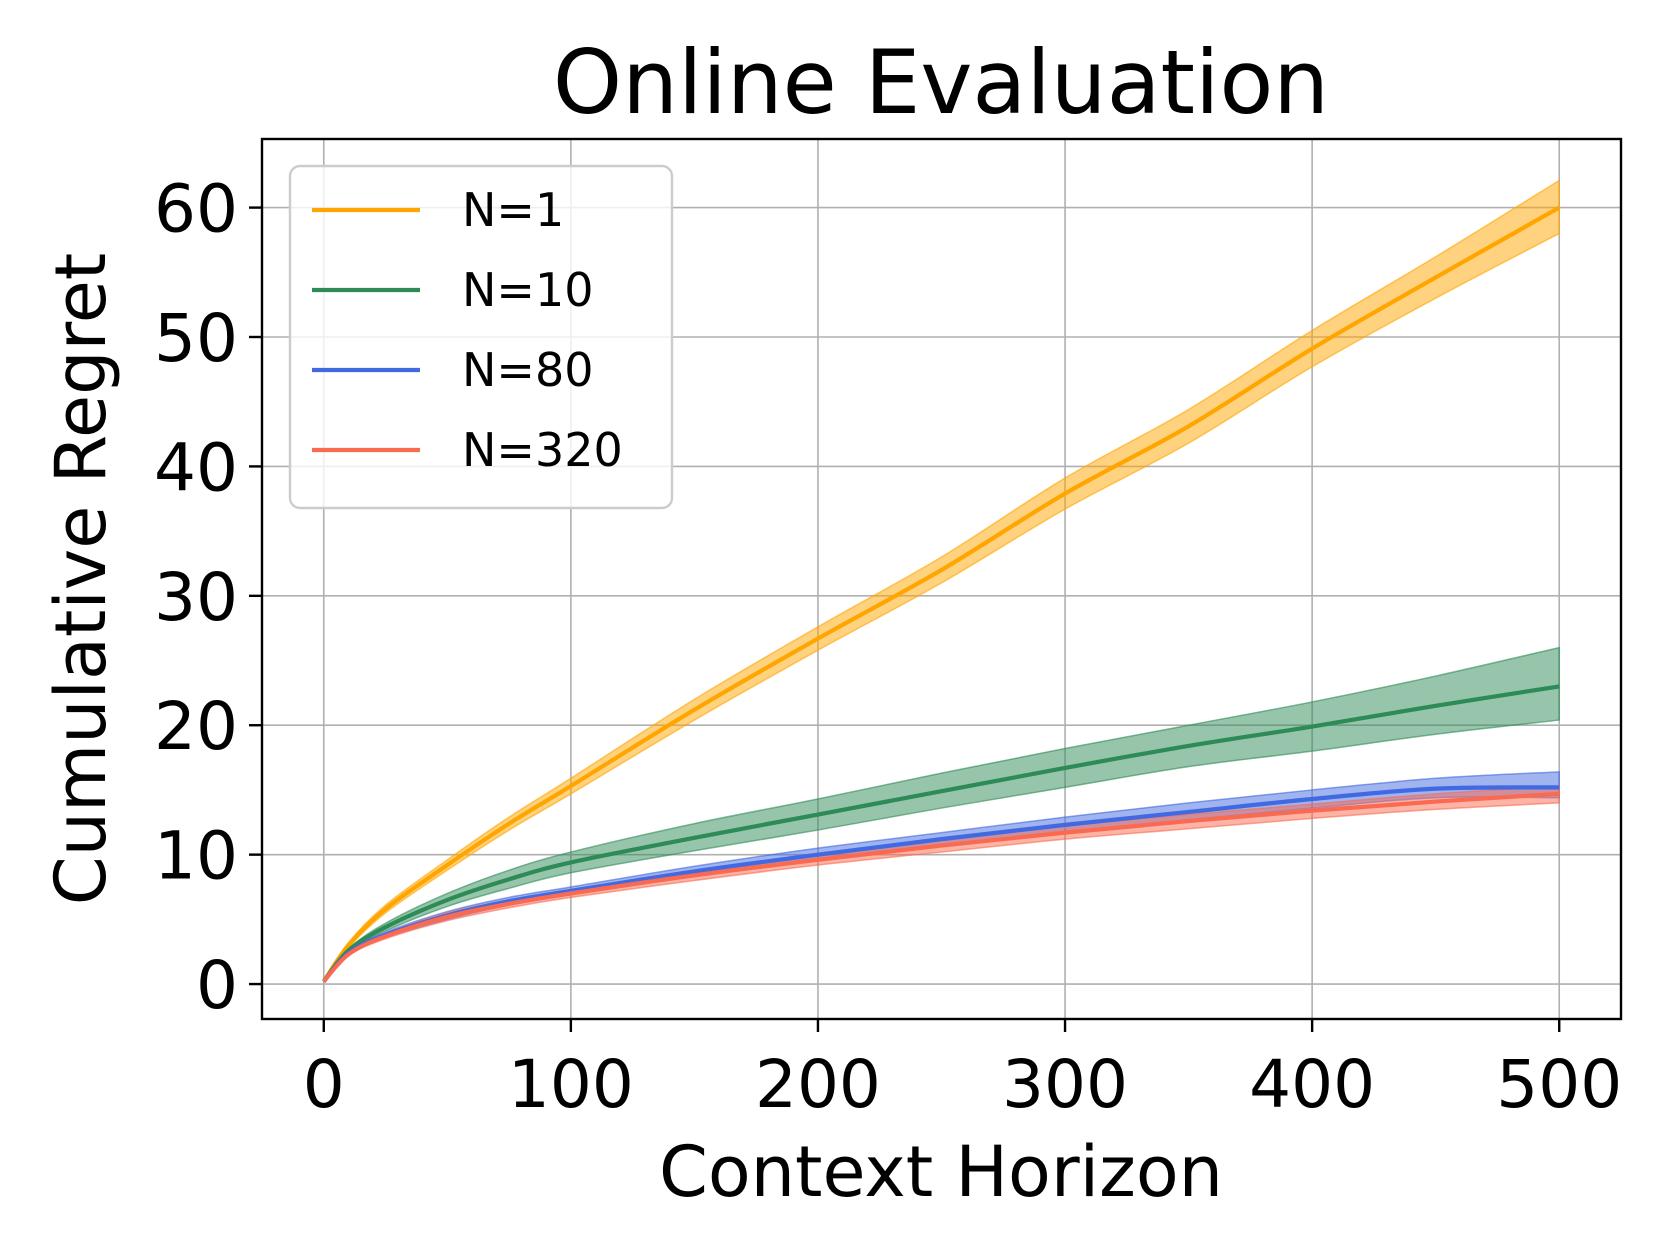 The width and height of the screenshot is (1661, 1246). I want to click on y-tick-label: 50, so click(196, 338).